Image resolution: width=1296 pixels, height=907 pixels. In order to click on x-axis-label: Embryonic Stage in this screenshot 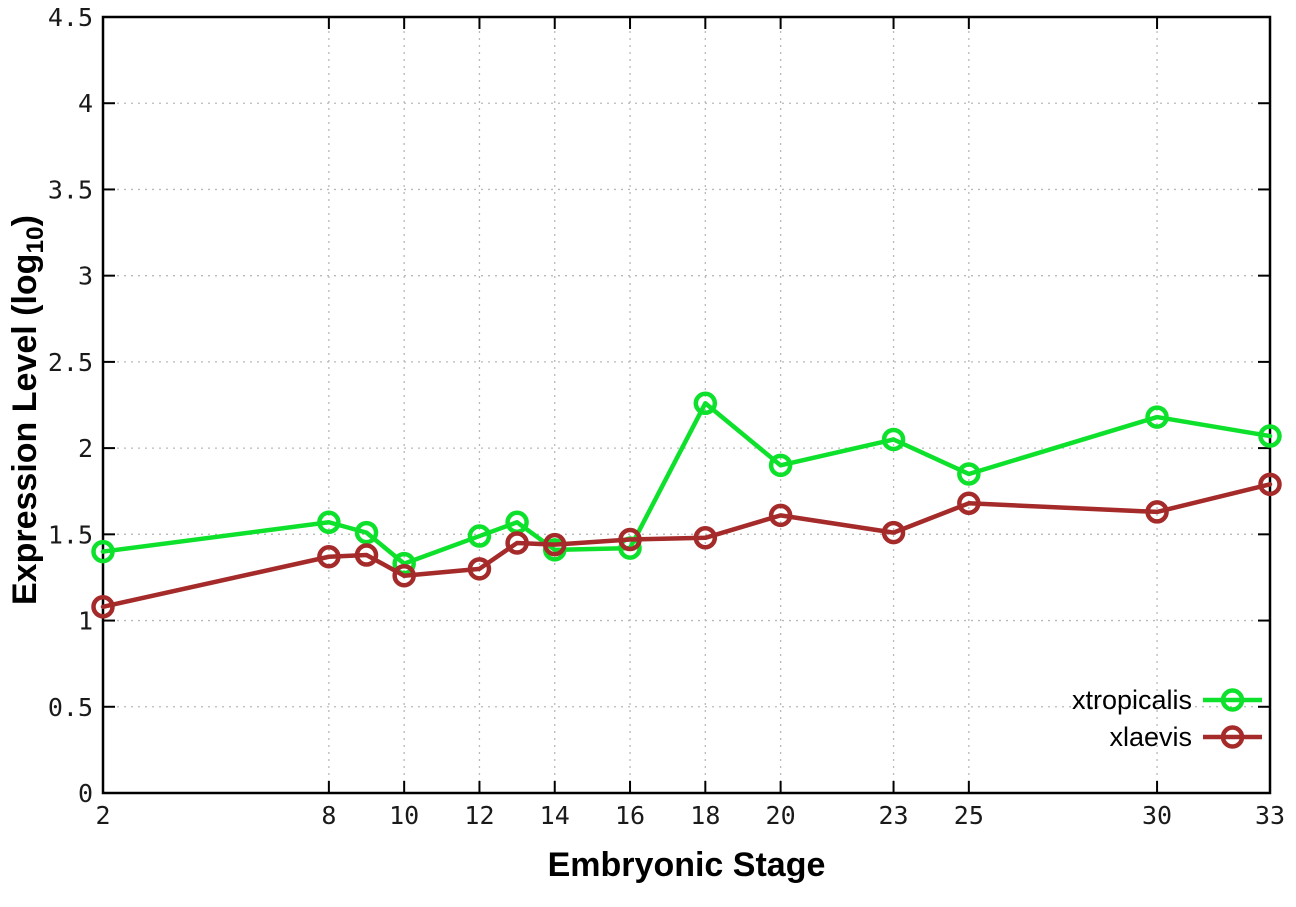, I will do `click(686, 865)`.